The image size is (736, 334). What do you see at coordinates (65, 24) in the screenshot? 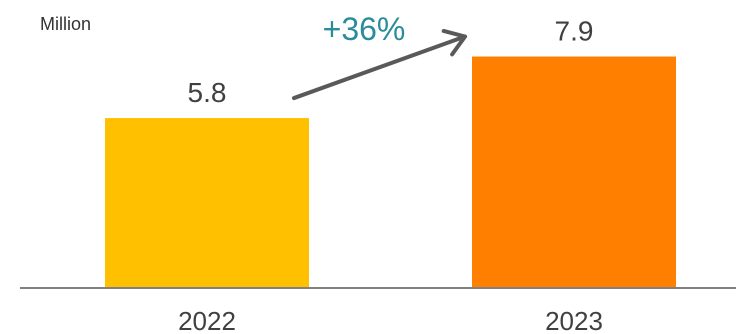
I see `unit-label: Million` at bounding box center [65, 24].